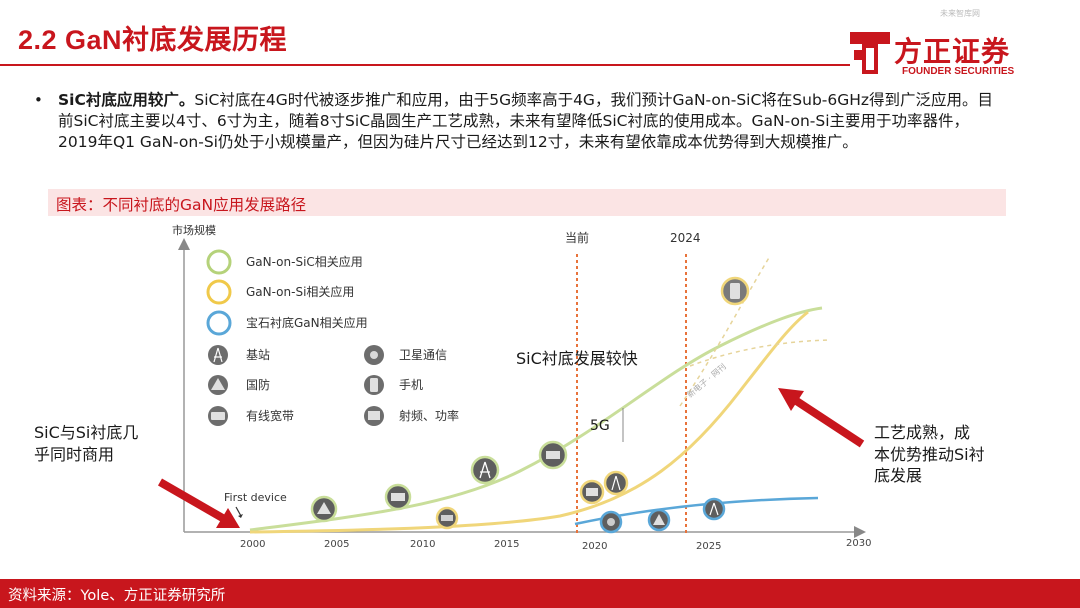 The height and width of the screenshot is (608, 1080). What do you see at coordinates (86, 432) in the screenshot?
I see `left-note-line1: SiC与Si衬底几` at bounding box center [86, 432].